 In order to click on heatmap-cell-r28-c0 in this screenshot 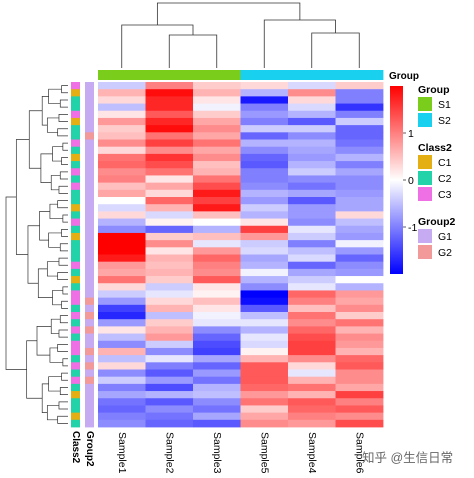, I will do `click(122, 287)`.